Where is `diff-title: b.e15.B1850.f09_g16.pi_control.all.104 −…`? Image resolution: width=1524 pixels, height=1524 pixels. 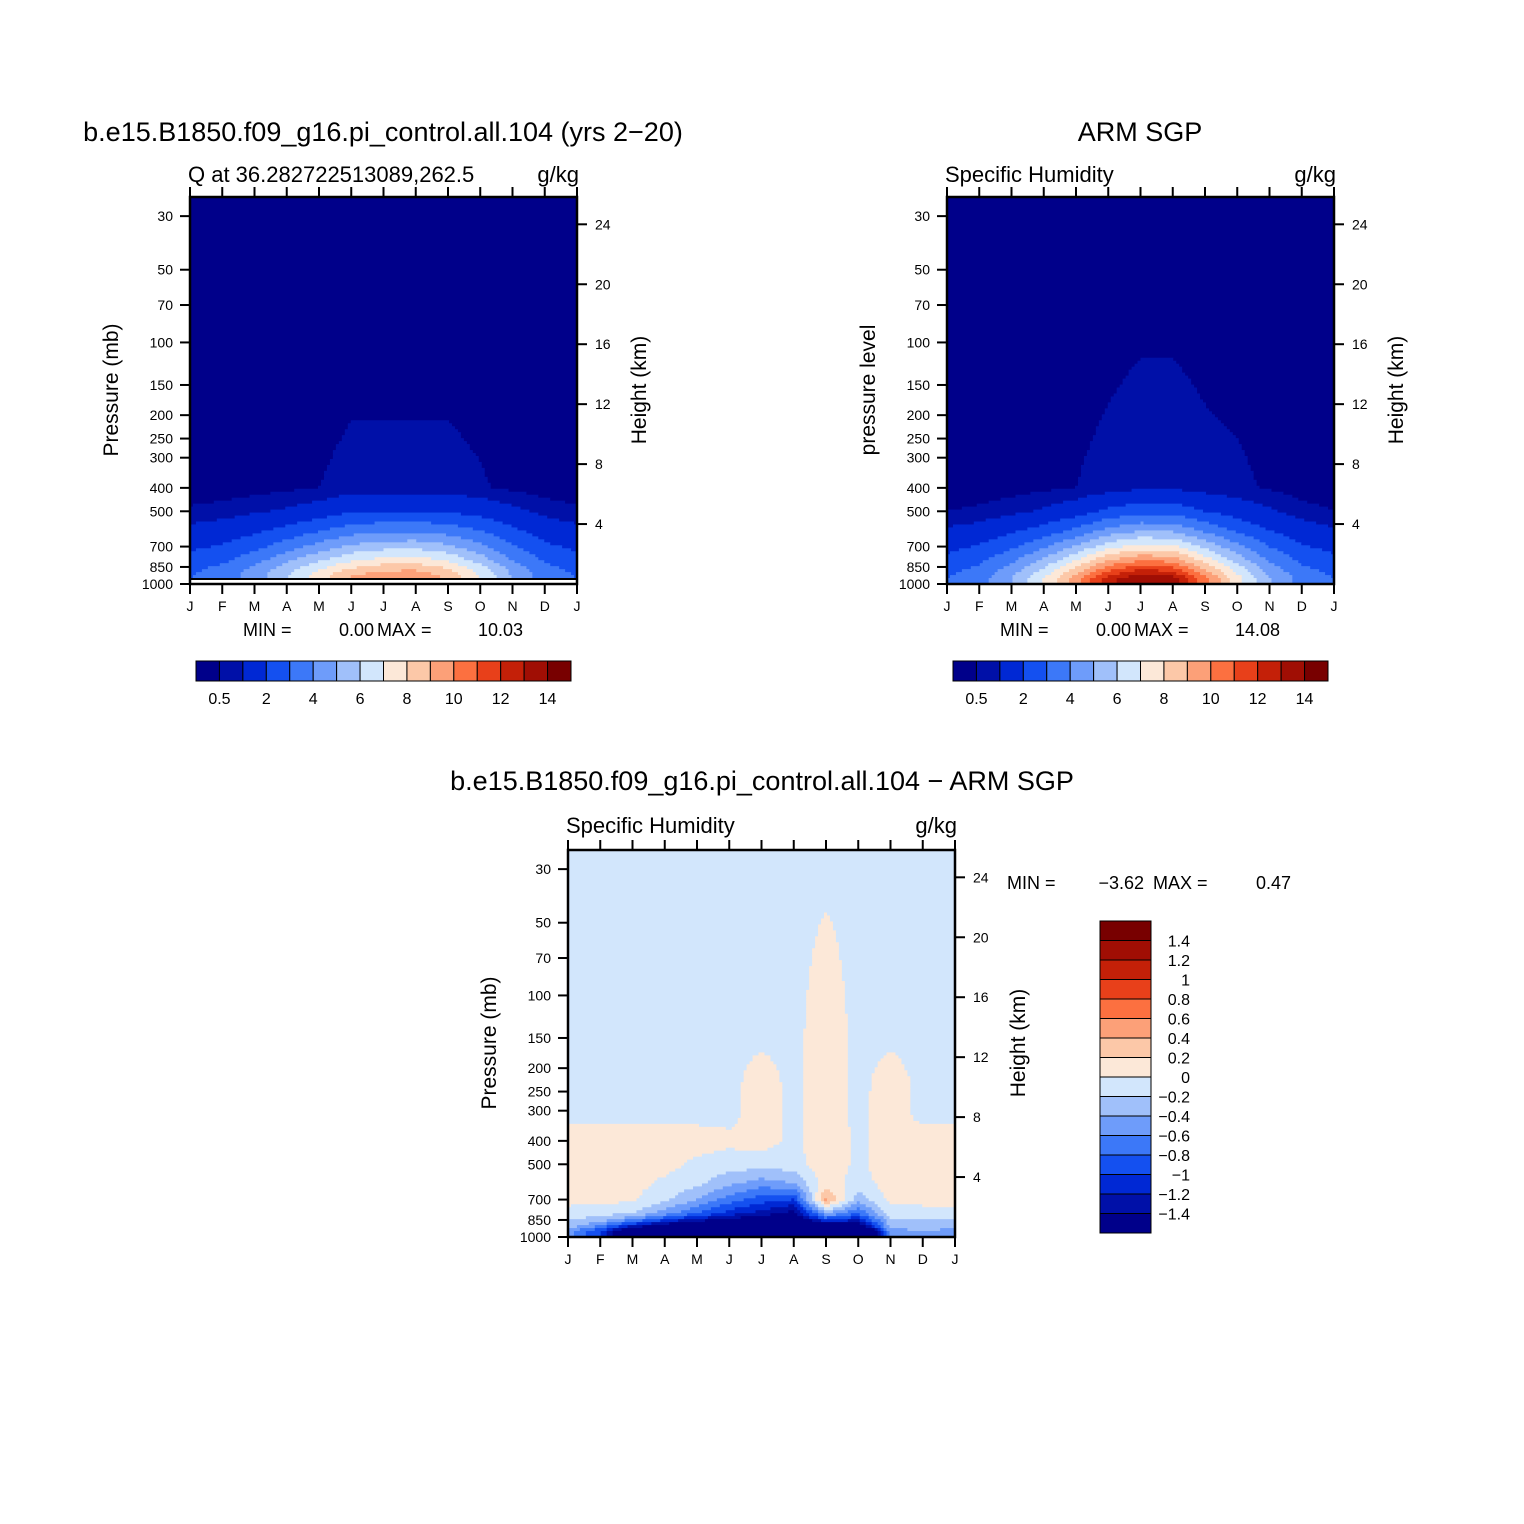
diff-title: b.e15.B1850.f09_g16.pi_control.all.104 −… is located at coordinates (762, 781).